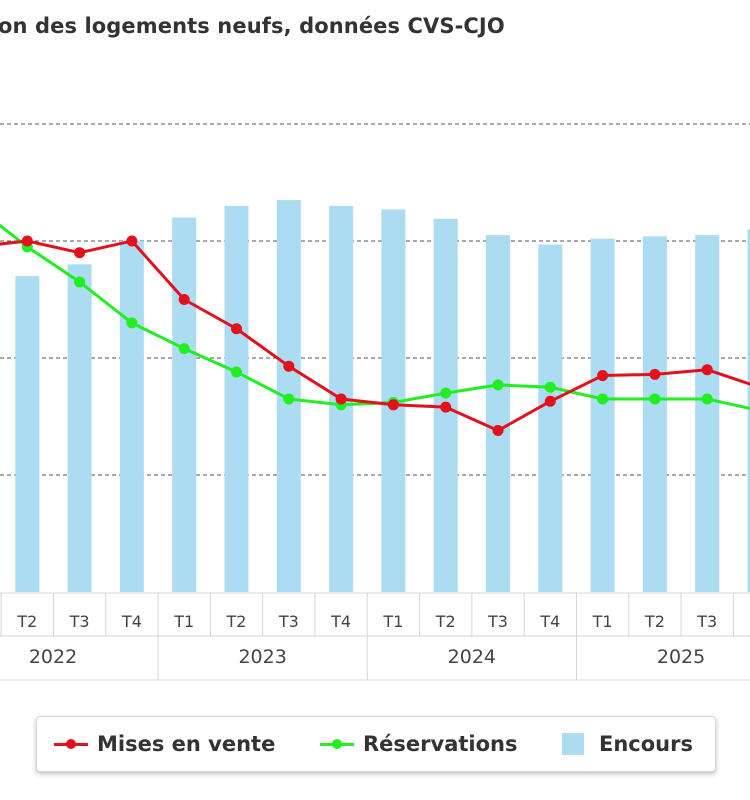 The height and width of the screenshot is (800, 750). I want to click on legend-item-reservations: Réservations, so click(419, 744).